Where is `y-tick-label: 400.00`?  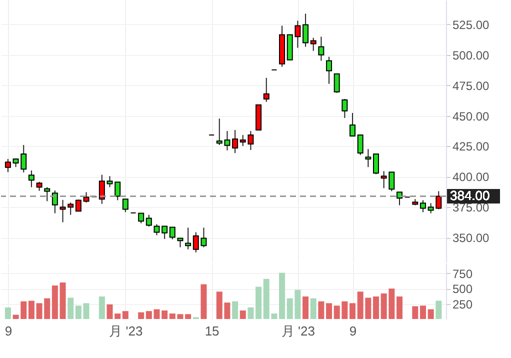 y-tick-label: 400.00 is located at coordinates (471, 177).